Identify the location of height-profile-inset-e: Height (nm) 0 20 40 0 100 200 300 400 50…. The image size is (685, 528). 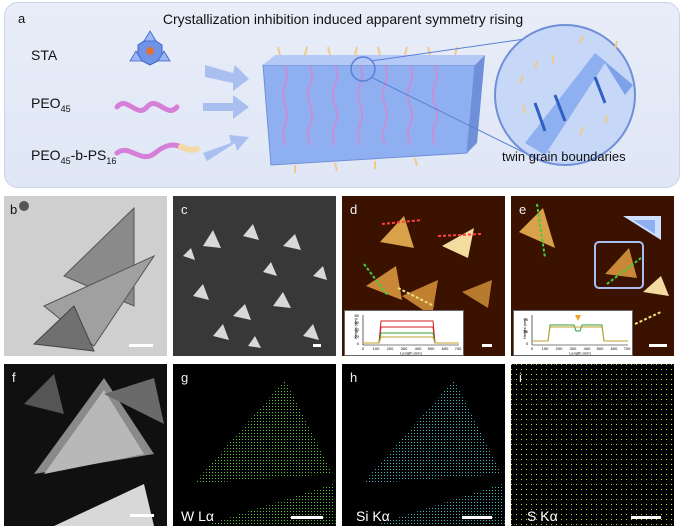
(573, 333).